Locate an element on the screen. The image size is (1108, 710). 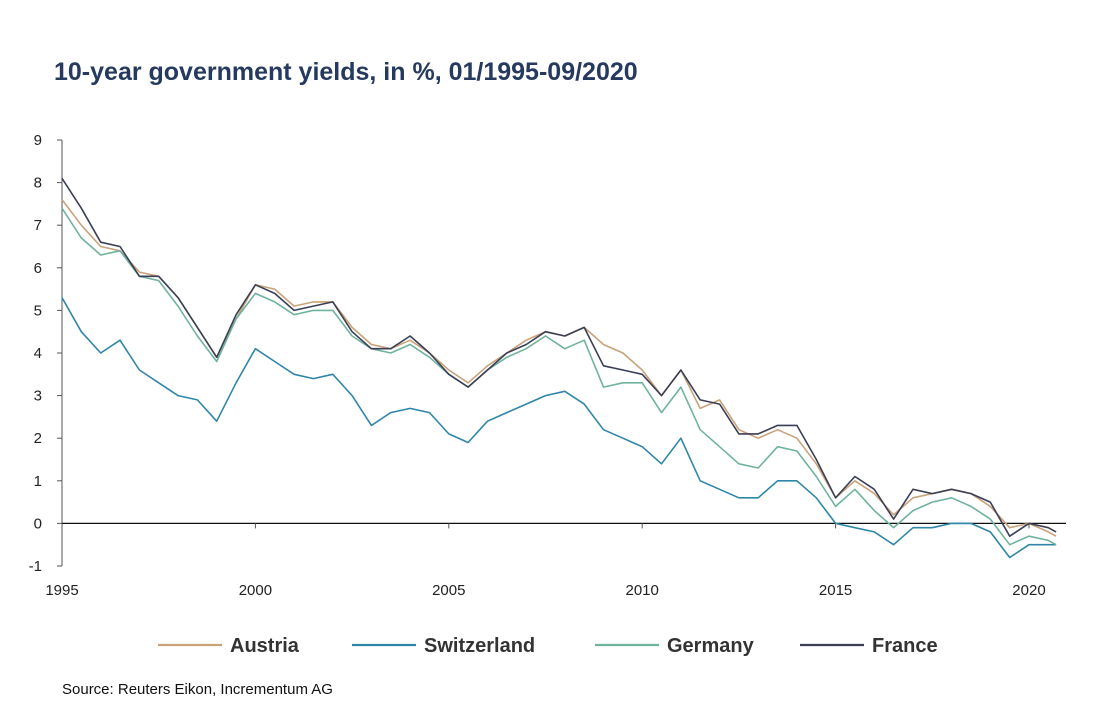
y-tick-label: 0 is located at coordinates (38, 523).